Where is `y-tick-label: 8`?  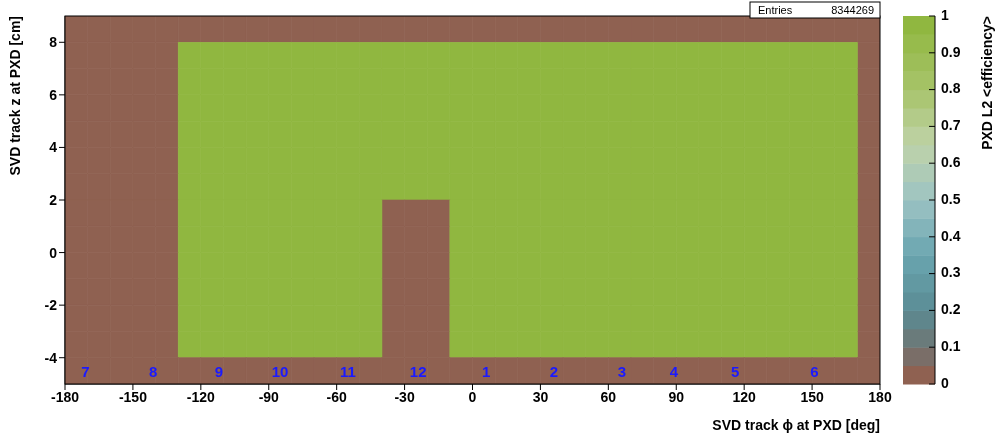
y-tick-label: 8 is located at coordinates (53, 42).